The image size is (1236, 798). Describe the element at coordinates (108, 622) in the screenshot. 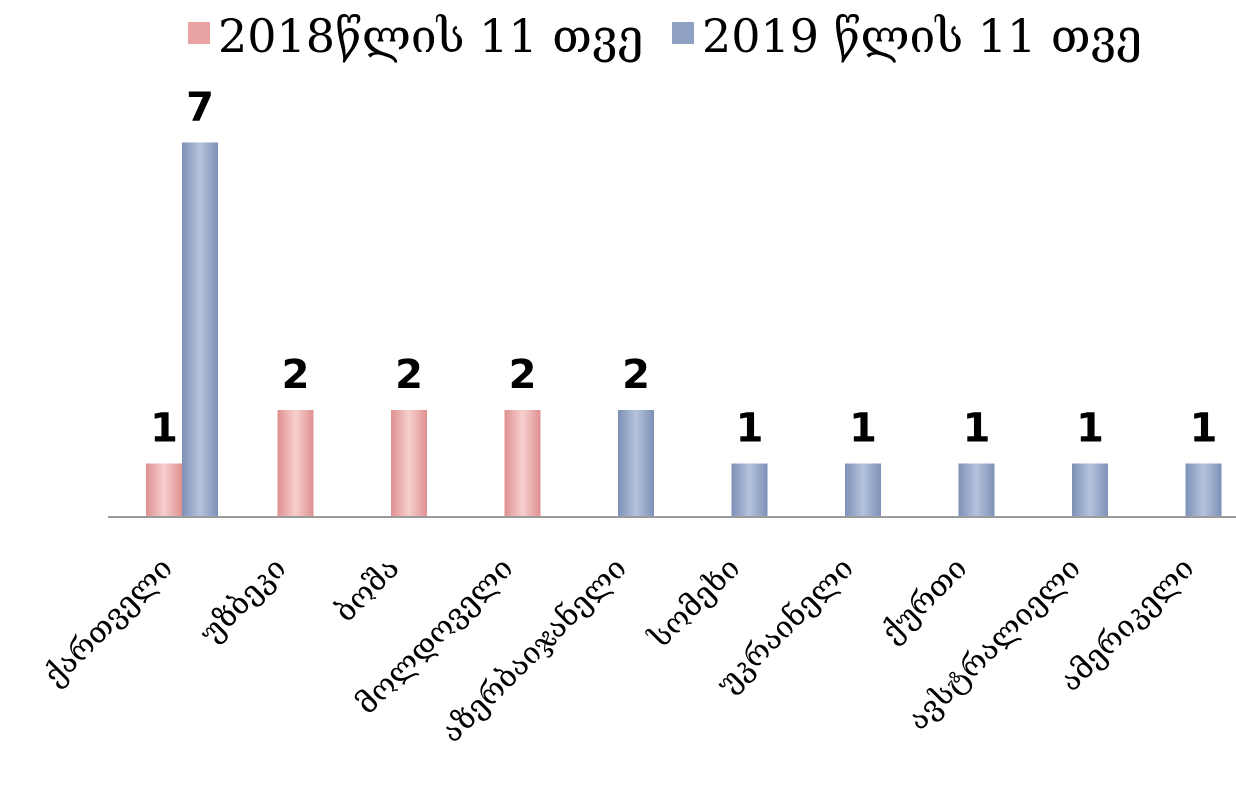

I see `category-label-1: ქართველი` at that location.